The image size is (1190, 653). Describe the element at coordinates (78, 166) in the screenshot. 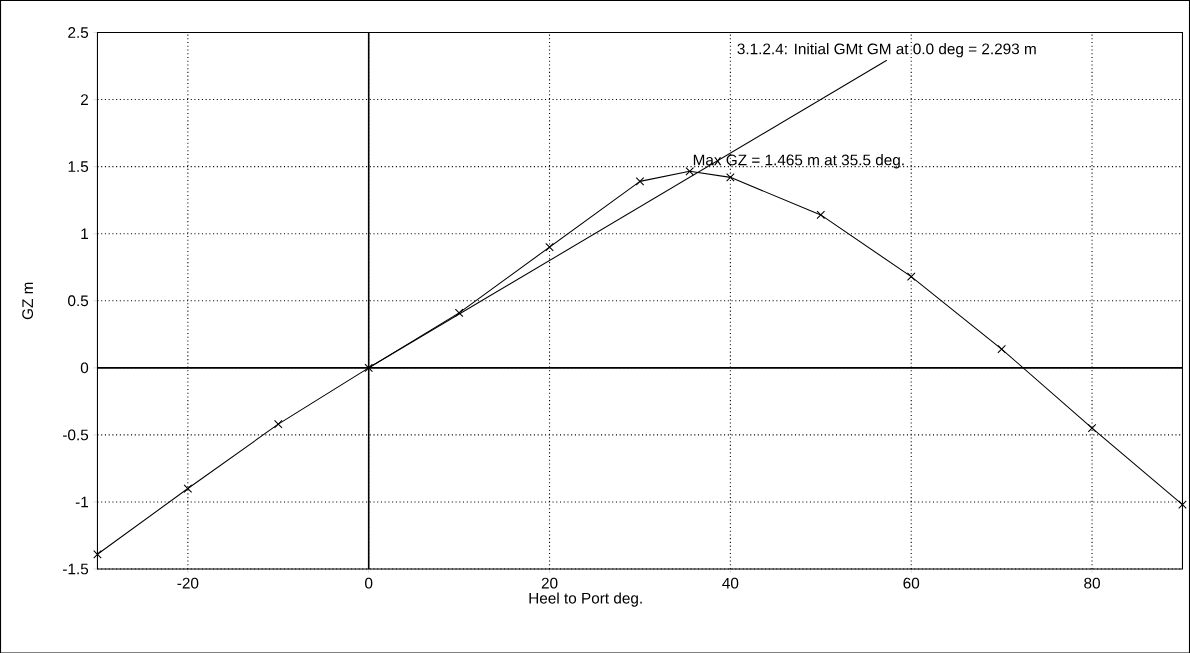

I see `y-tick-label: 1.5` at that location.